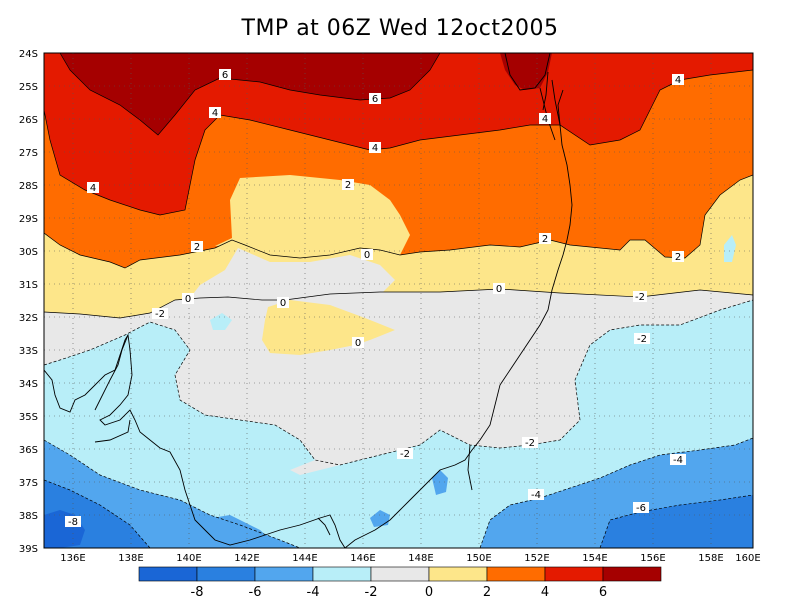 This screenshot has width=800, height=600. Describe the element at coordinates (28, 186) in the screenshot. I see `lat-tick-label: 28S` at that location.